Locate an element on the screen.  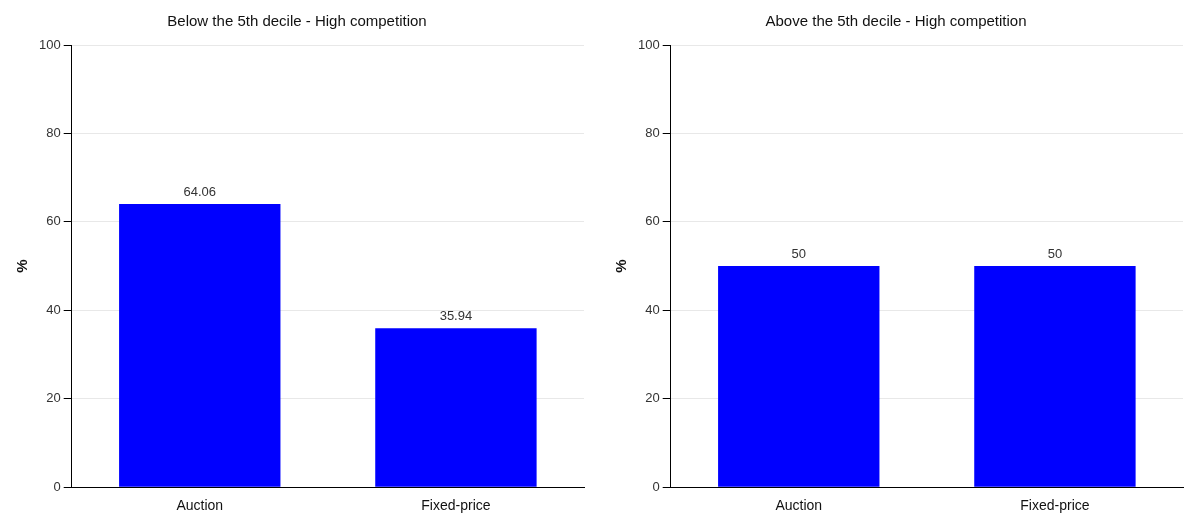
chart-title: Above the 5th decile - High competition is located at coordinates (896, 21).